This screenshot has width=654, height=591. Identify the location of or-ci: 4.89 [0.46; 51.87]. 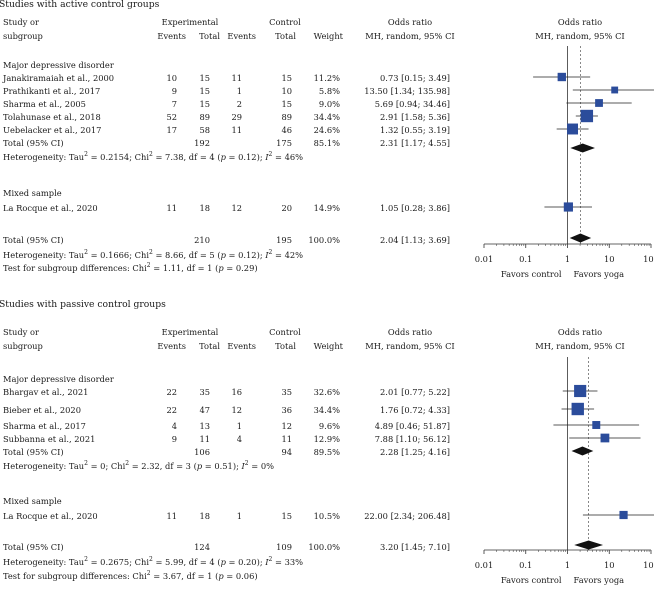
(412, 426).